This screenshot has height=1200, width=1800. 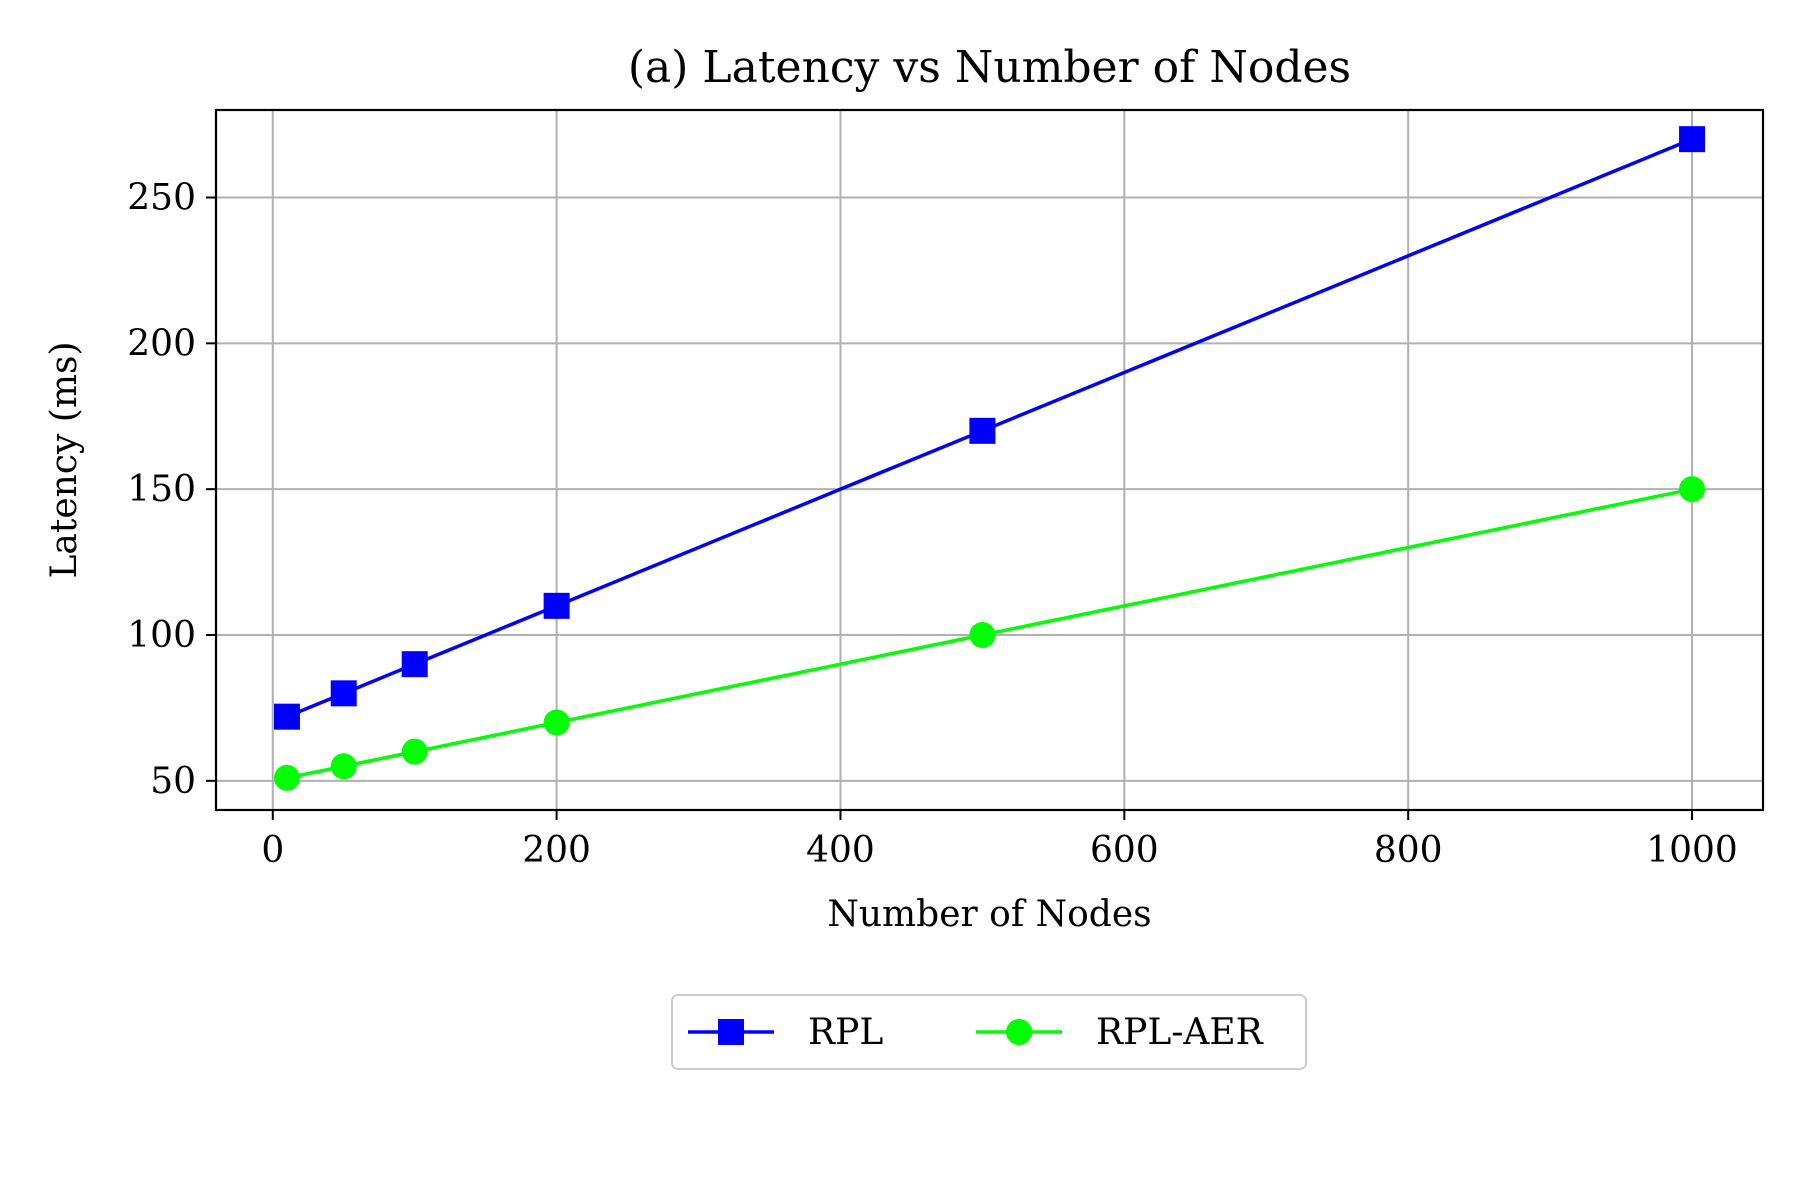 What do you see at coordinates (64, 460) in the screenshot?
I see `y-axis-label: Latency (ms)` at bounding box center [64, 460].